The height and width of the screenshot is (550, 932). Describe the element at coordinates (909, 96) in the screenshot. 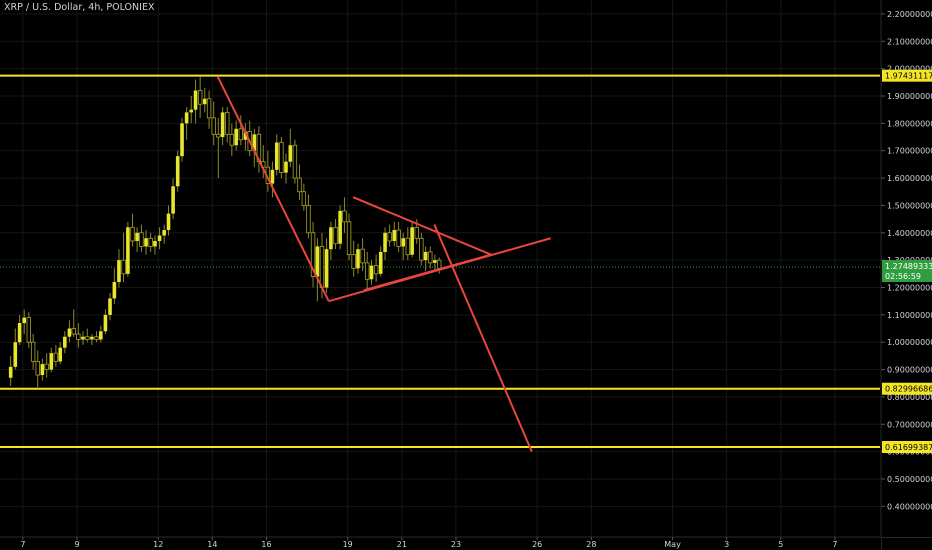

I see `price-tick-label: 1.90000000` at that location.